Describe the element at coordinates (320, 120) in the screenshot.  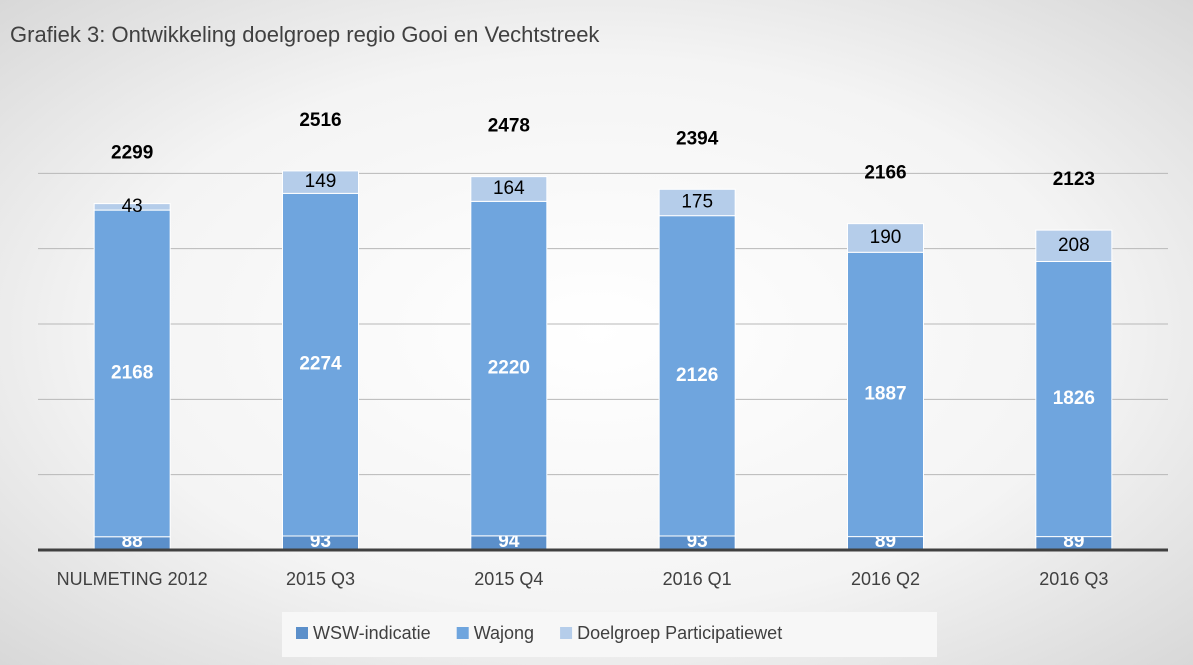
I see `total-label: 2516` at that location.